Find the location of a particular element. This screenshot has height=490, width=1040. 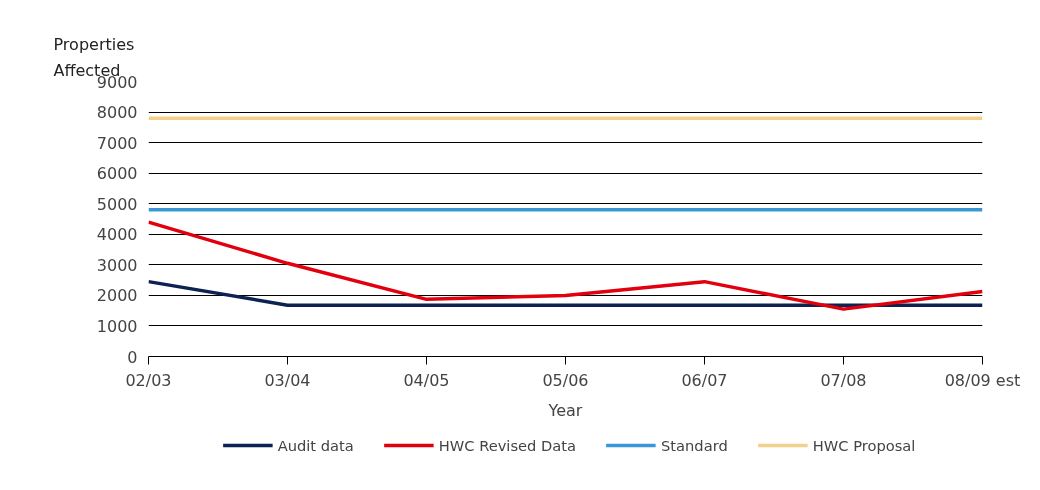

line-series is located at coordinates (565, 265).